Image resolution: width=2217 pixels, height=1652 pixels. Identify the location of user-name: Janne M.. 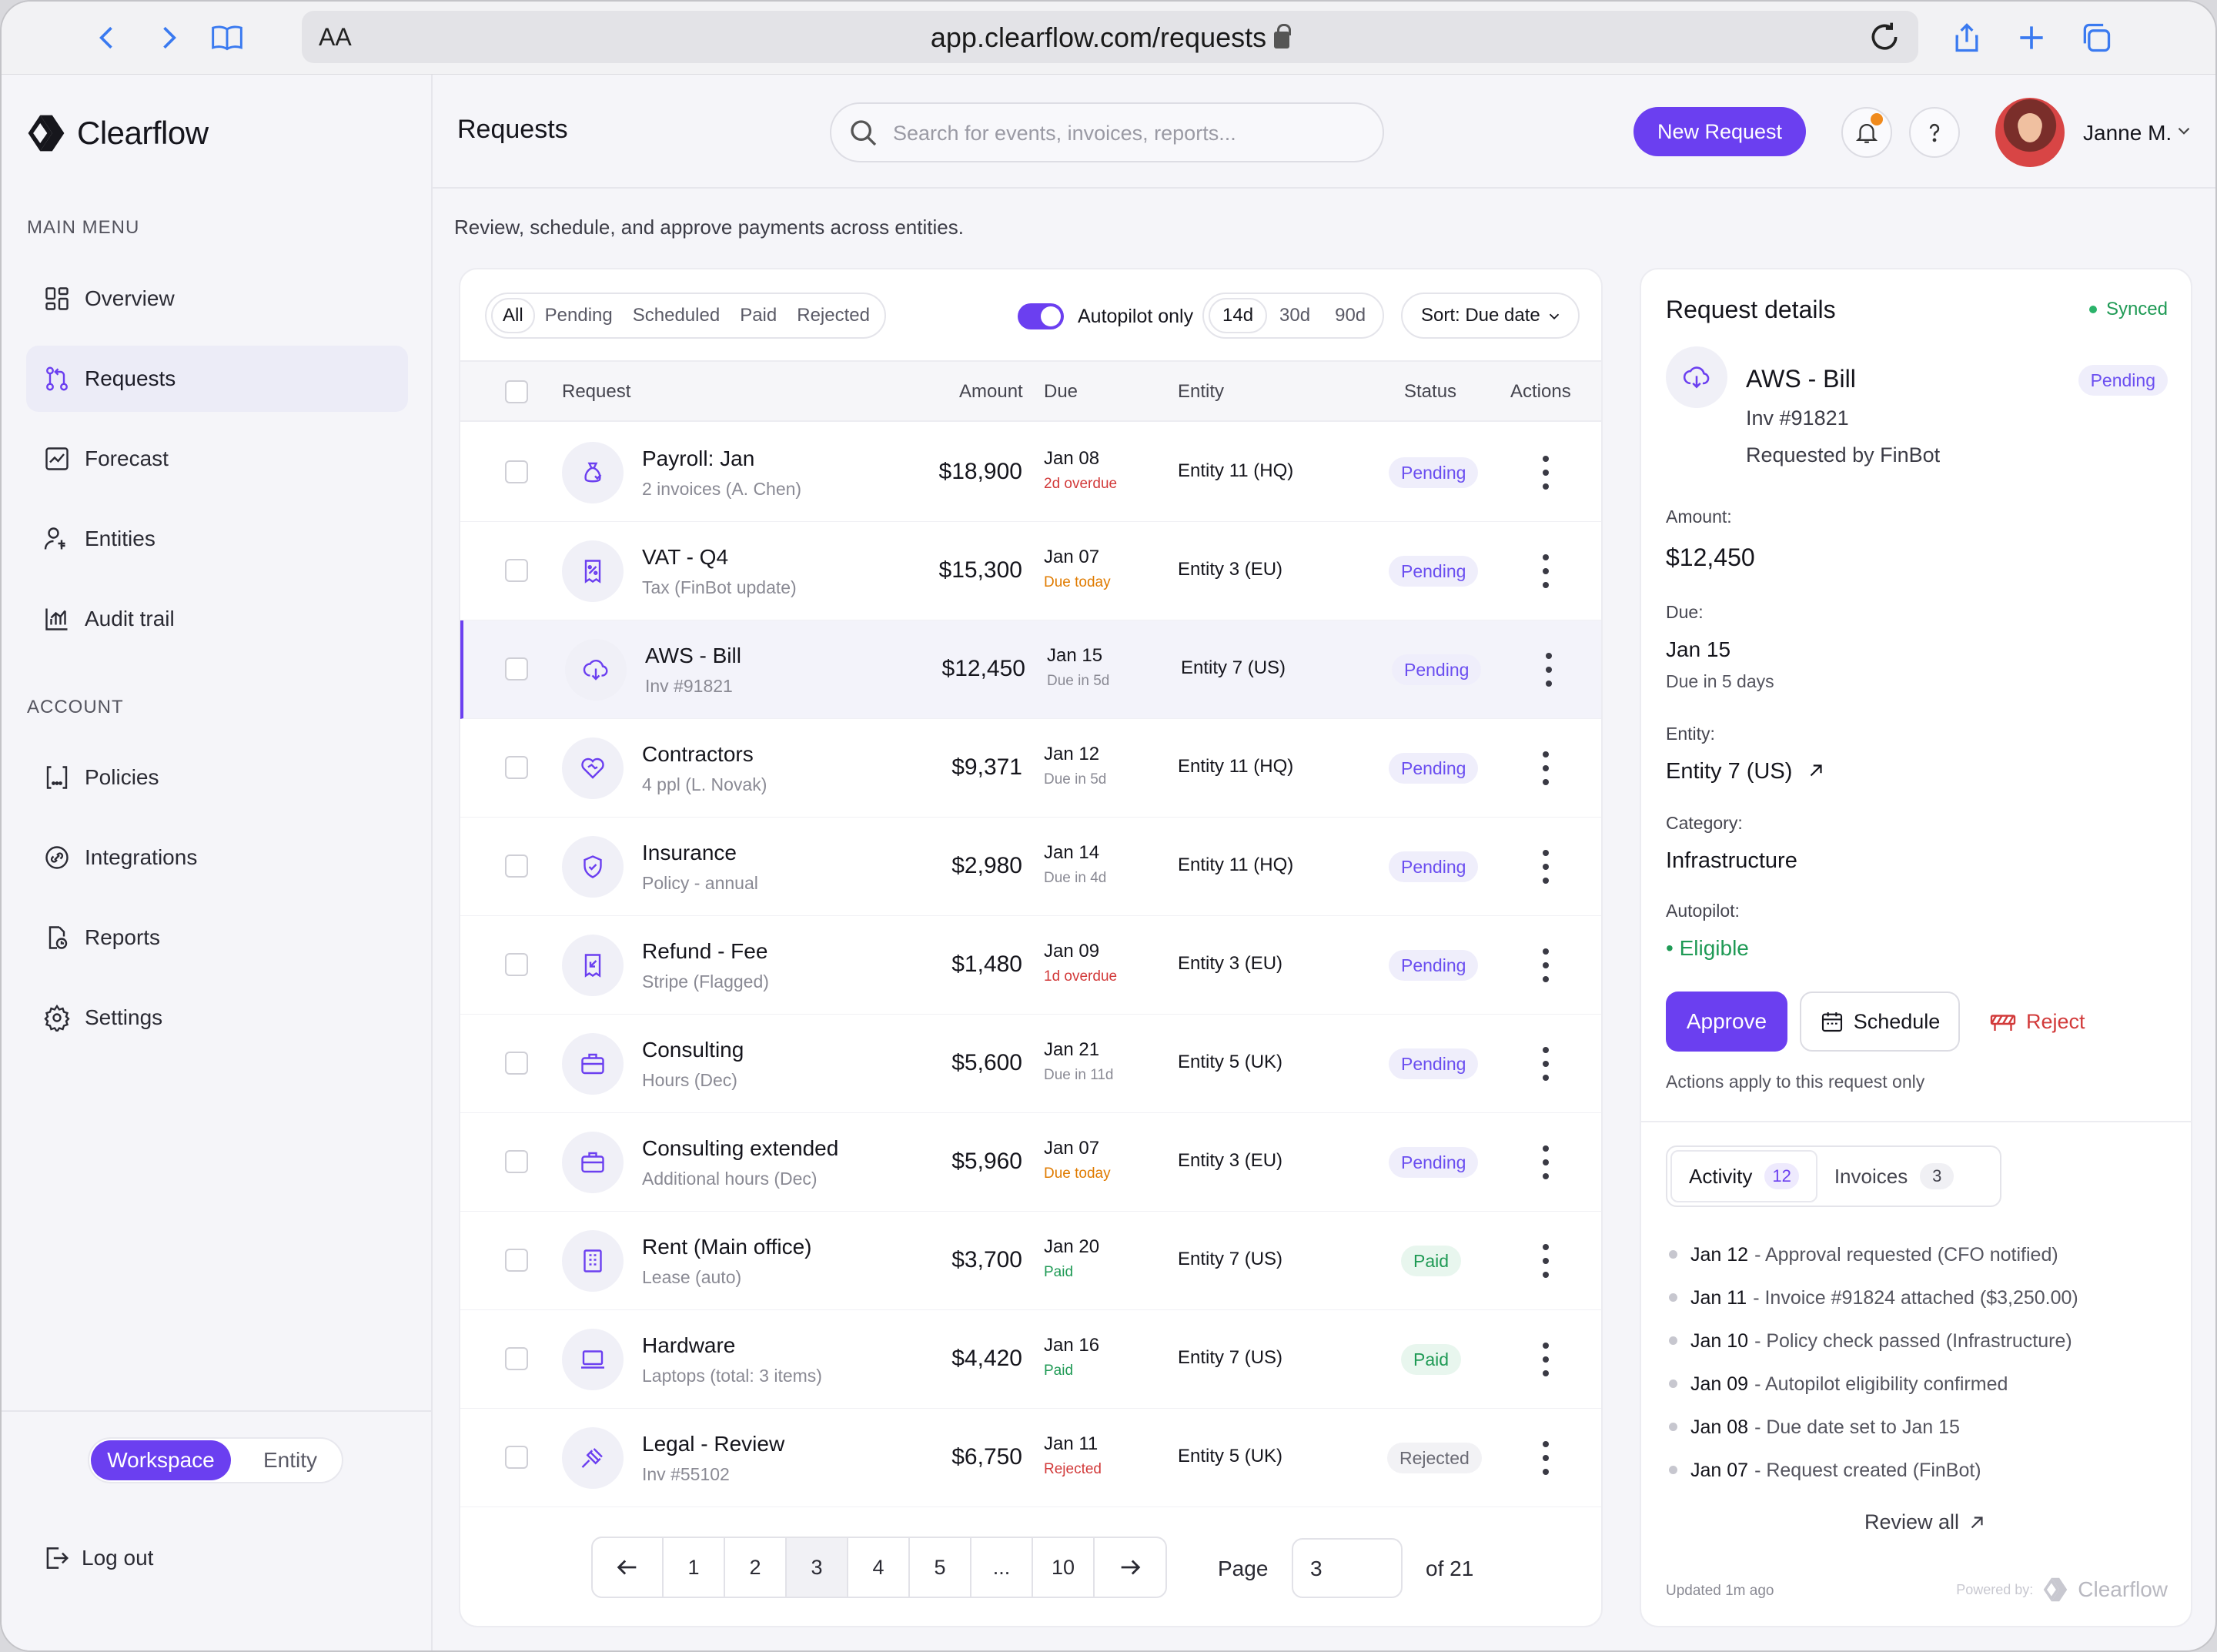
(2127, 133).